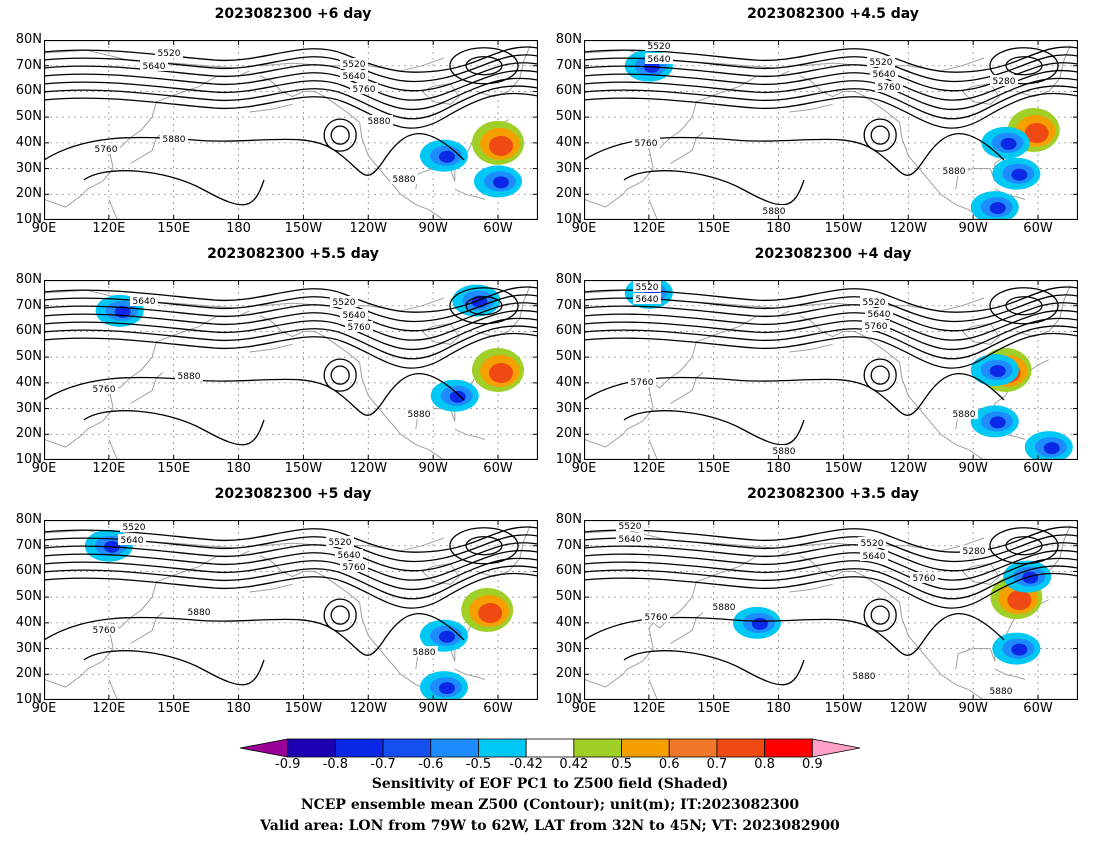 This screenshot has width=1100, height=850. What do you see at coordinates (174, 708) in the screenshot?
I see `lon-tick-label: 150E` at bounding box center [174, 708].